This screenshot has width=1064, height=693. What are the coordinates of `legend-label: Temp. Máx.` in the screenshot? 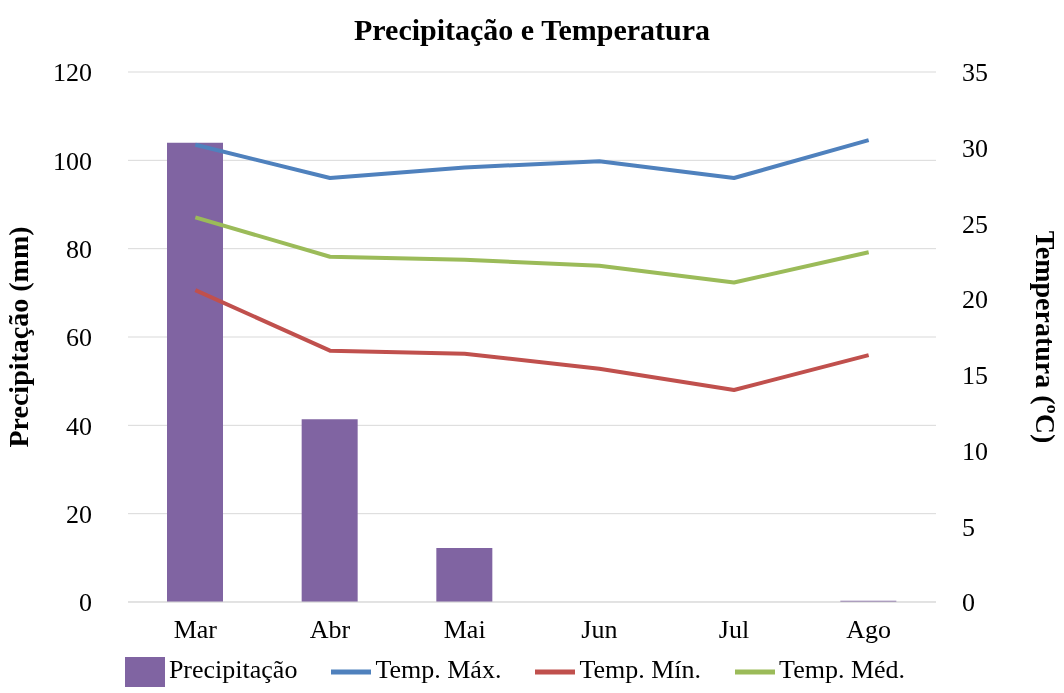 It's located at (438, 669).